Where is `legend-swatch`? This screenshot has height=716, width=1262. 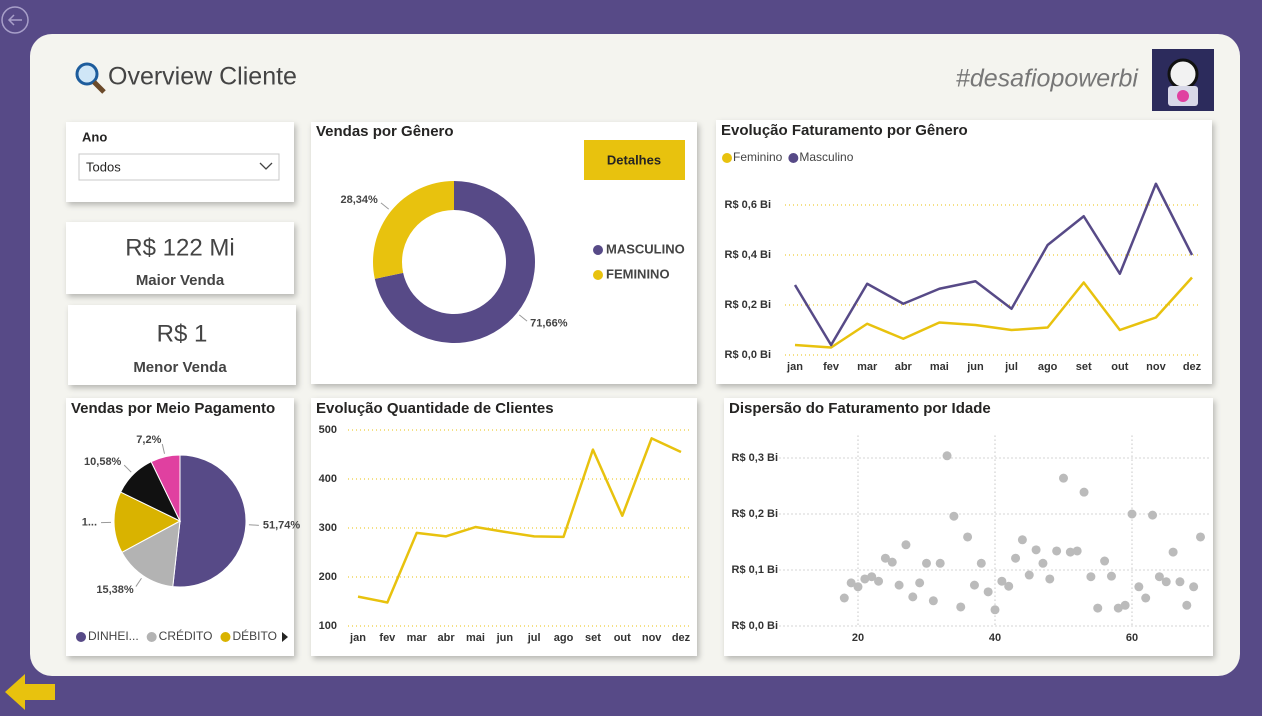 legend-swatch is located at coordinates (727, 158).